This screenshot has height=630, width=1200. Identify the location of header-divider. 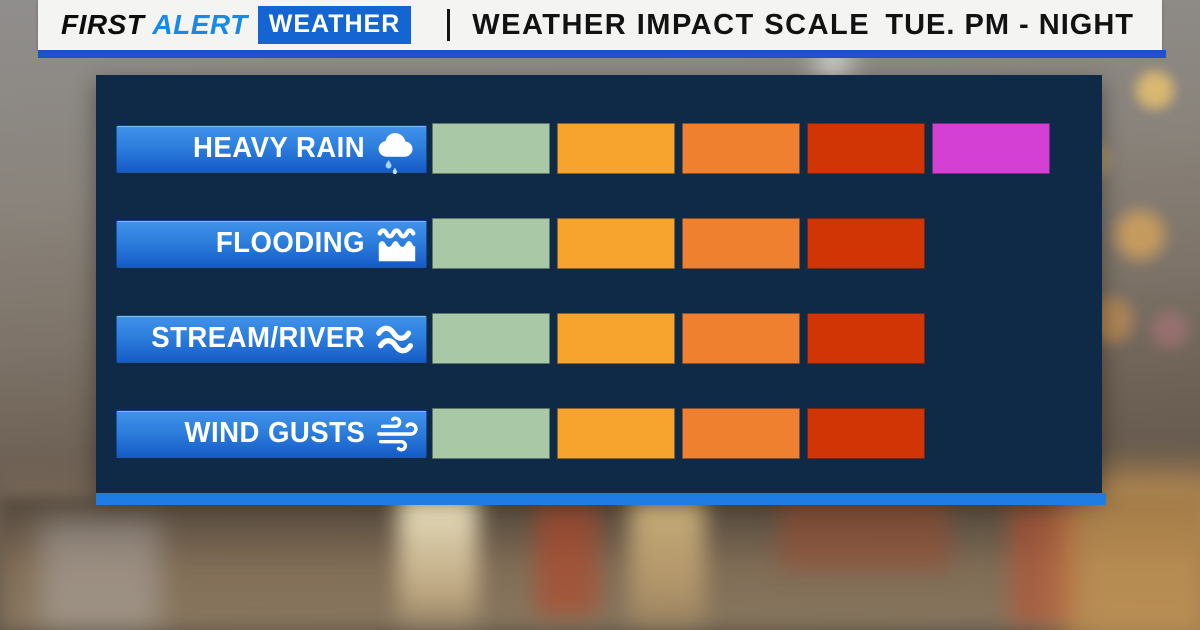
(449, 25).